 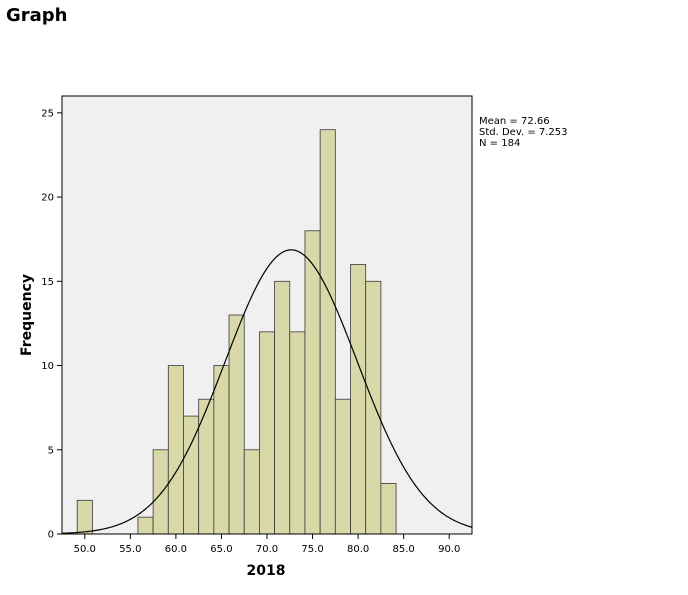 I want to click on stats-mean: Mean = 72.66, so click(x=514, y=121).